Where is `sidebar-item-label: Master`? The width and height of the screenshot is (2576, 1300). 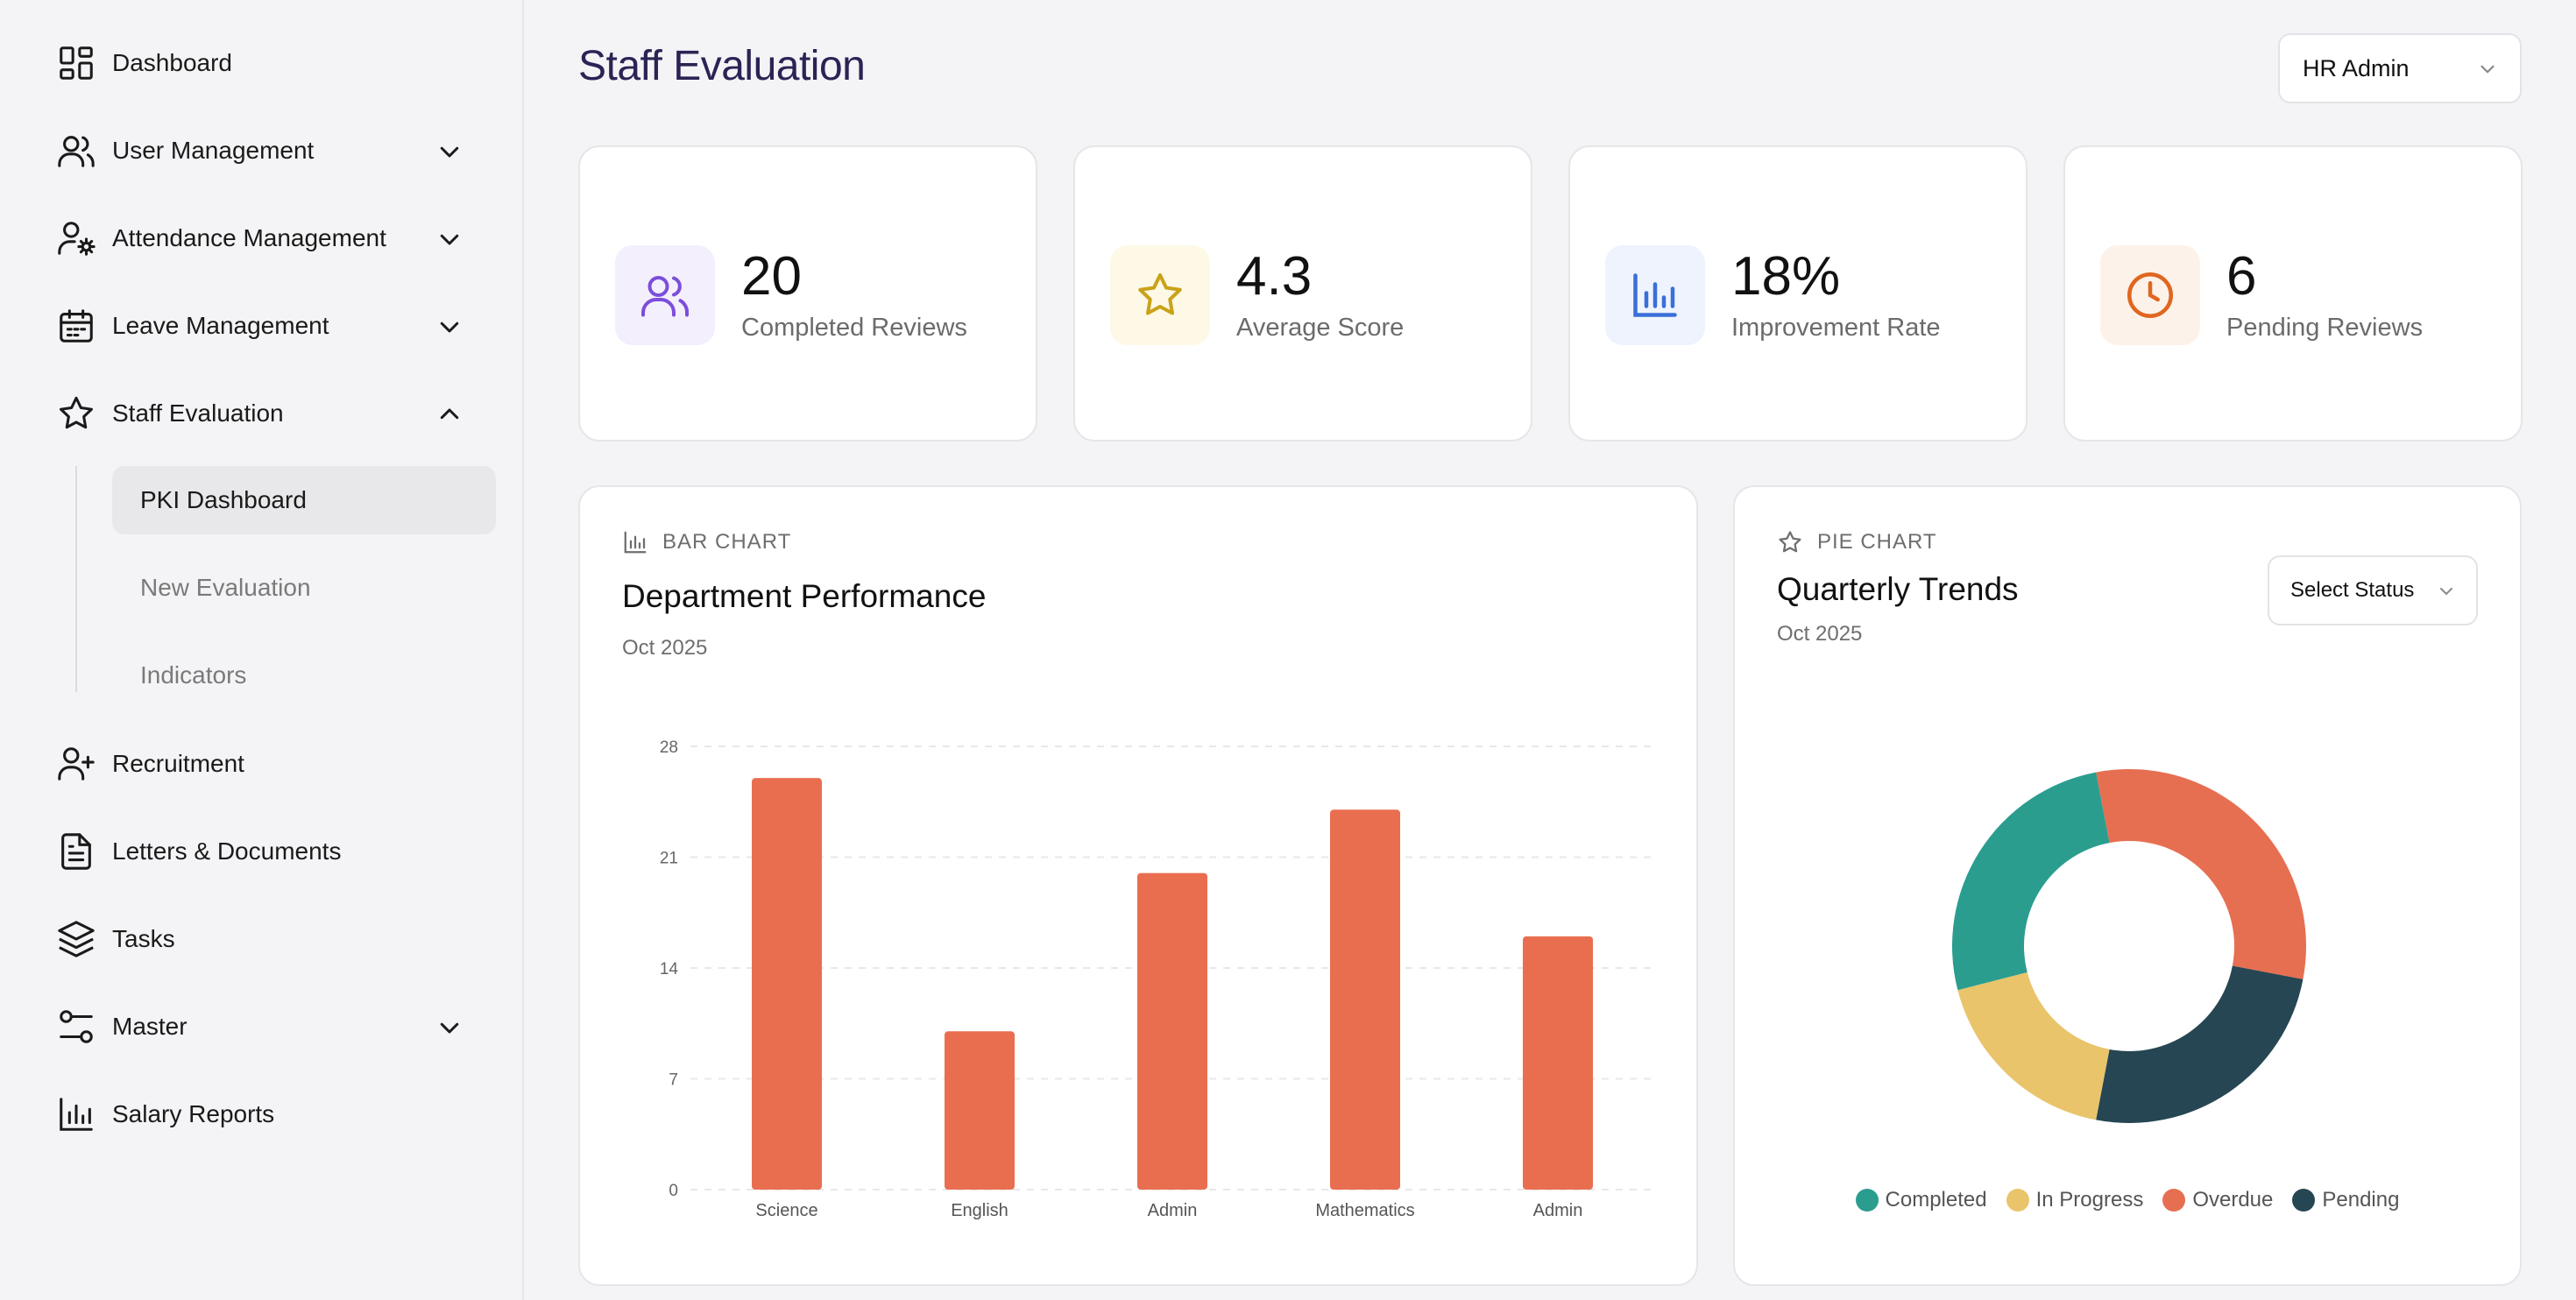
sidebar-item-label: Master is located at coordinates (150, 1026).